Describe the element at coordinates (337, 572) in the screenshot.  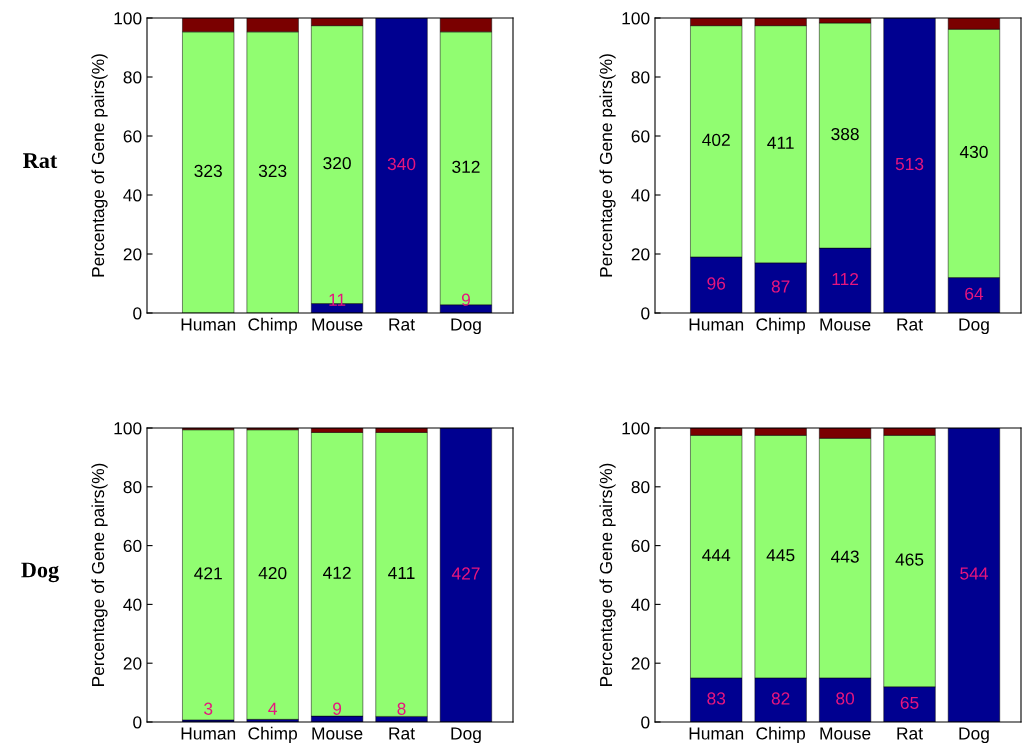
I see `annotation: 412` at that location.